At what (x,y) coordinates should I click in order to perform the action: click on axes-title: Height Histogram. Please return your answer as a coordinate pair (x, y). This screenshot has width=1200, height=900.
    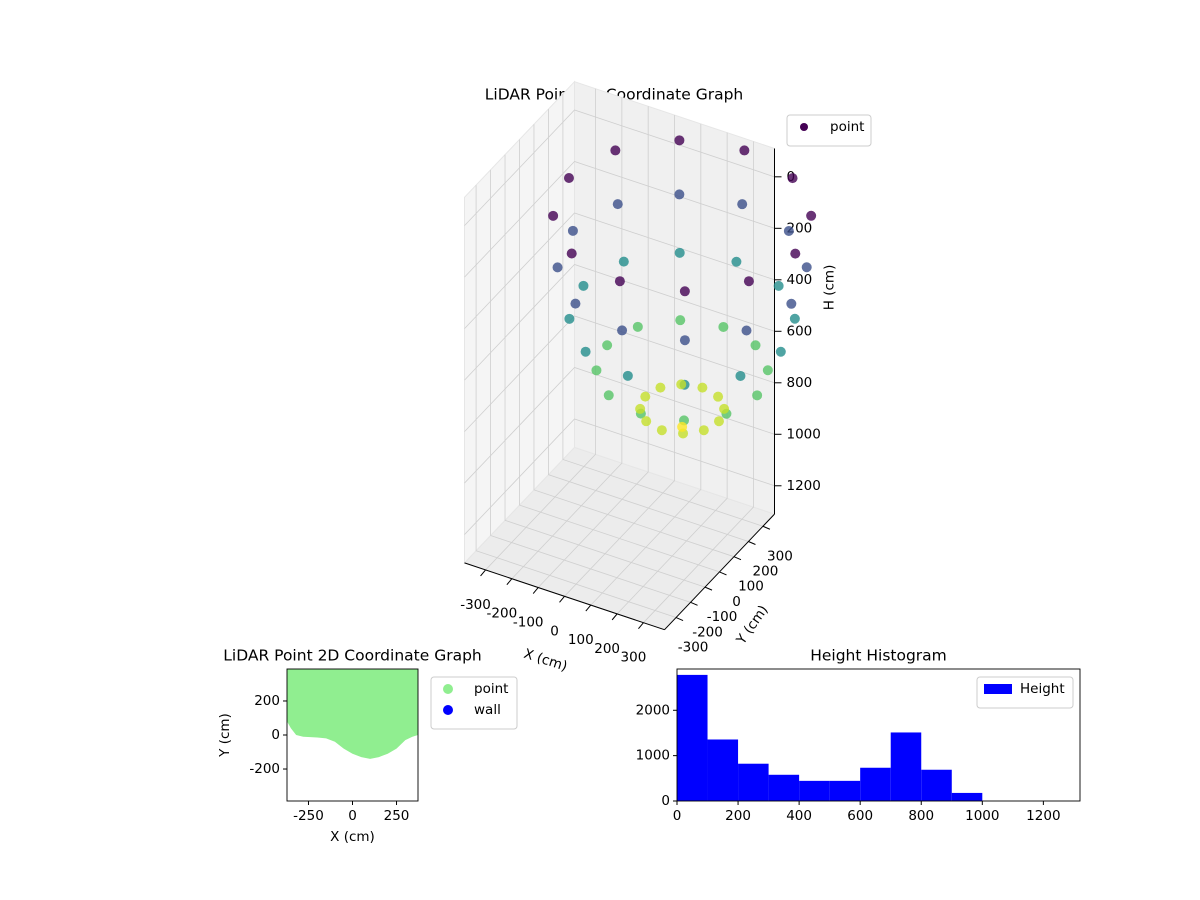
    Looking at the image, I should click on (878, 656).